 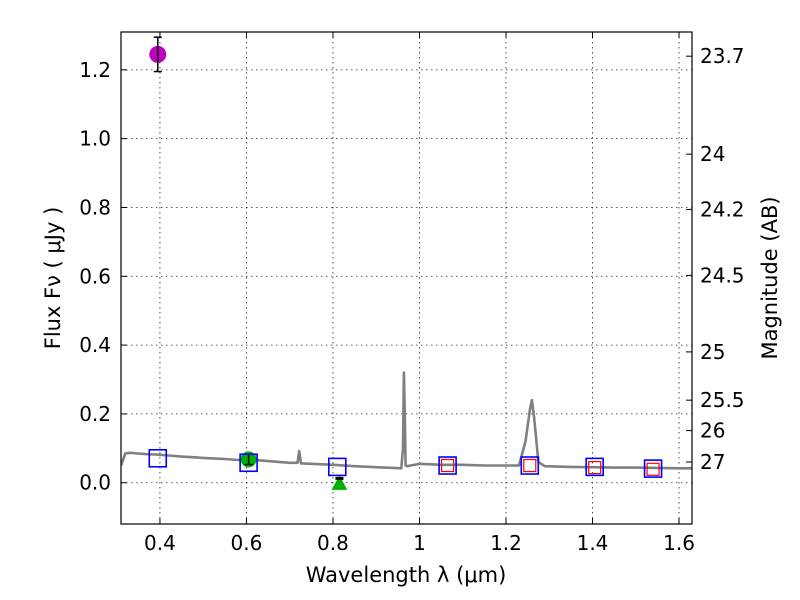 What do you see at coordinates (95, 483) in the screenshot?
I see `y-tick-label: 0.0` at bounding box center [95, 483].